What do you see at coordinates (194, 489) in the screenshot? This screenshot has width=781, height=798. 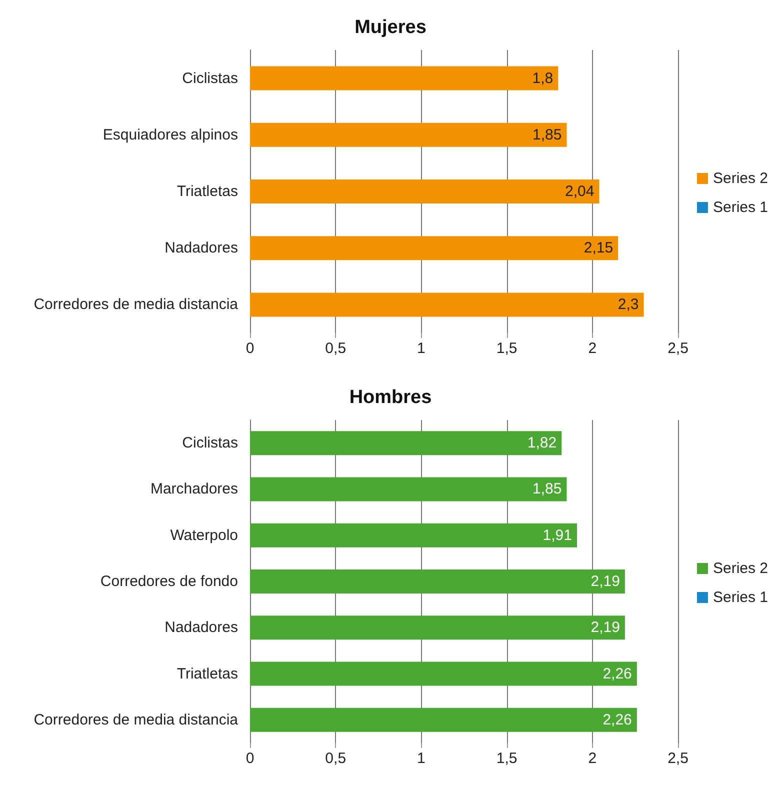 I see `y-tick-label: Marchadores` at bounding box center [194, 489].